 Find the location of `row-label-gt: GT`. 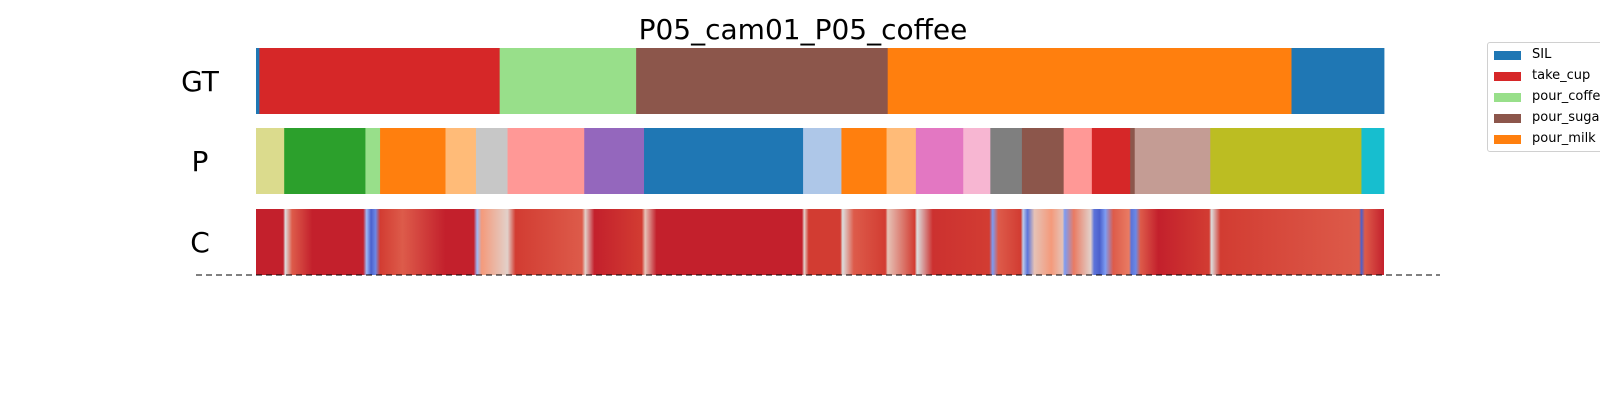

row-label-gt: GT is located at coordinates (200, 81).